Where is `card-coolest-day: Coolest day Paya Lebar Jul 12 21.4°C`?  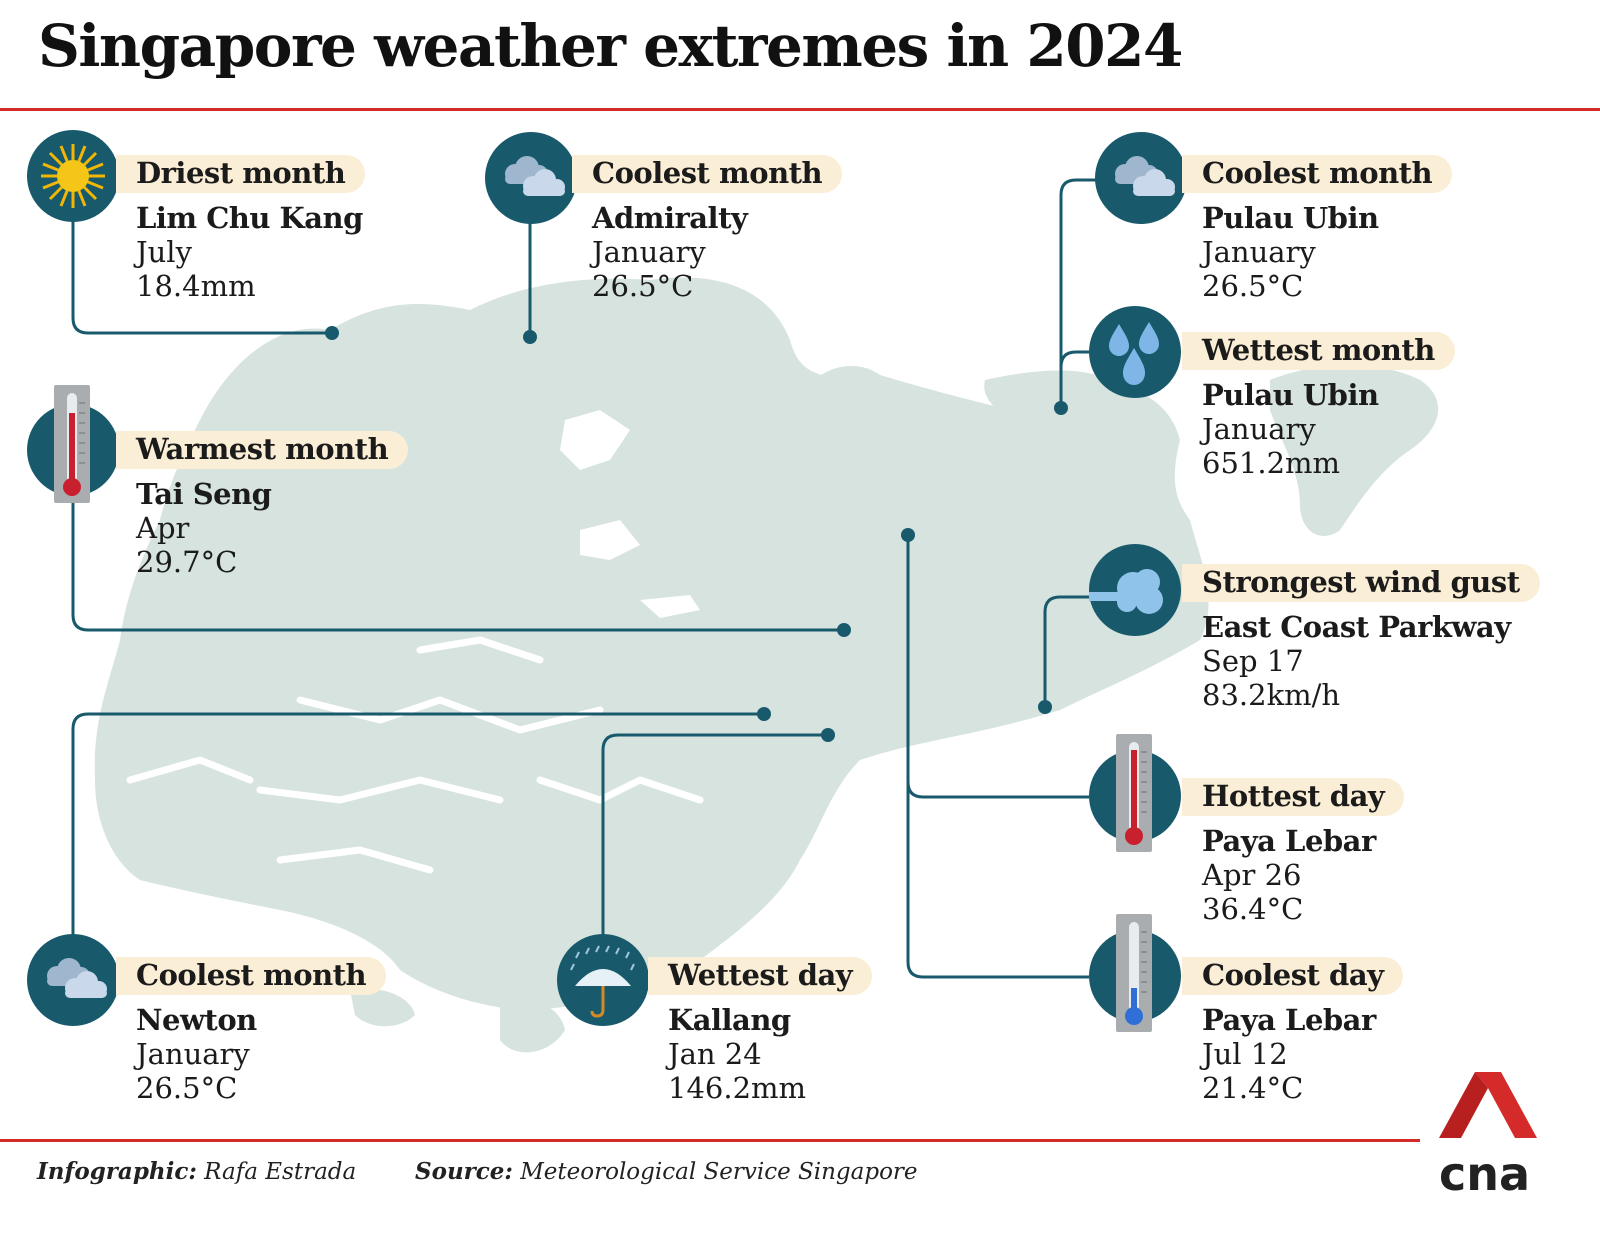 card-coolest-day: Coolest day Paya Lebar Jul 12 21.4°C is located at coordinates (1293, 1031).